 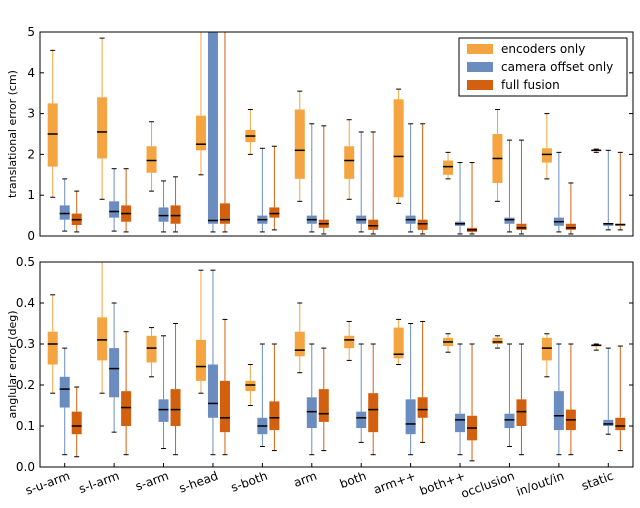 What do you see at coordinates (25, 467) in the screenshot?
I see `y-tick-label: 0.0` at bounding box center [25, 467].